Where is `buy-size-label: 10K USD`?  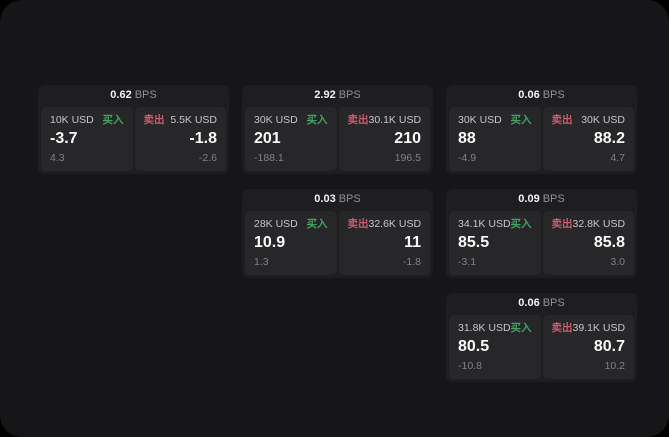
buy-size-label: 10K USD is located at coordinates (72, 120).